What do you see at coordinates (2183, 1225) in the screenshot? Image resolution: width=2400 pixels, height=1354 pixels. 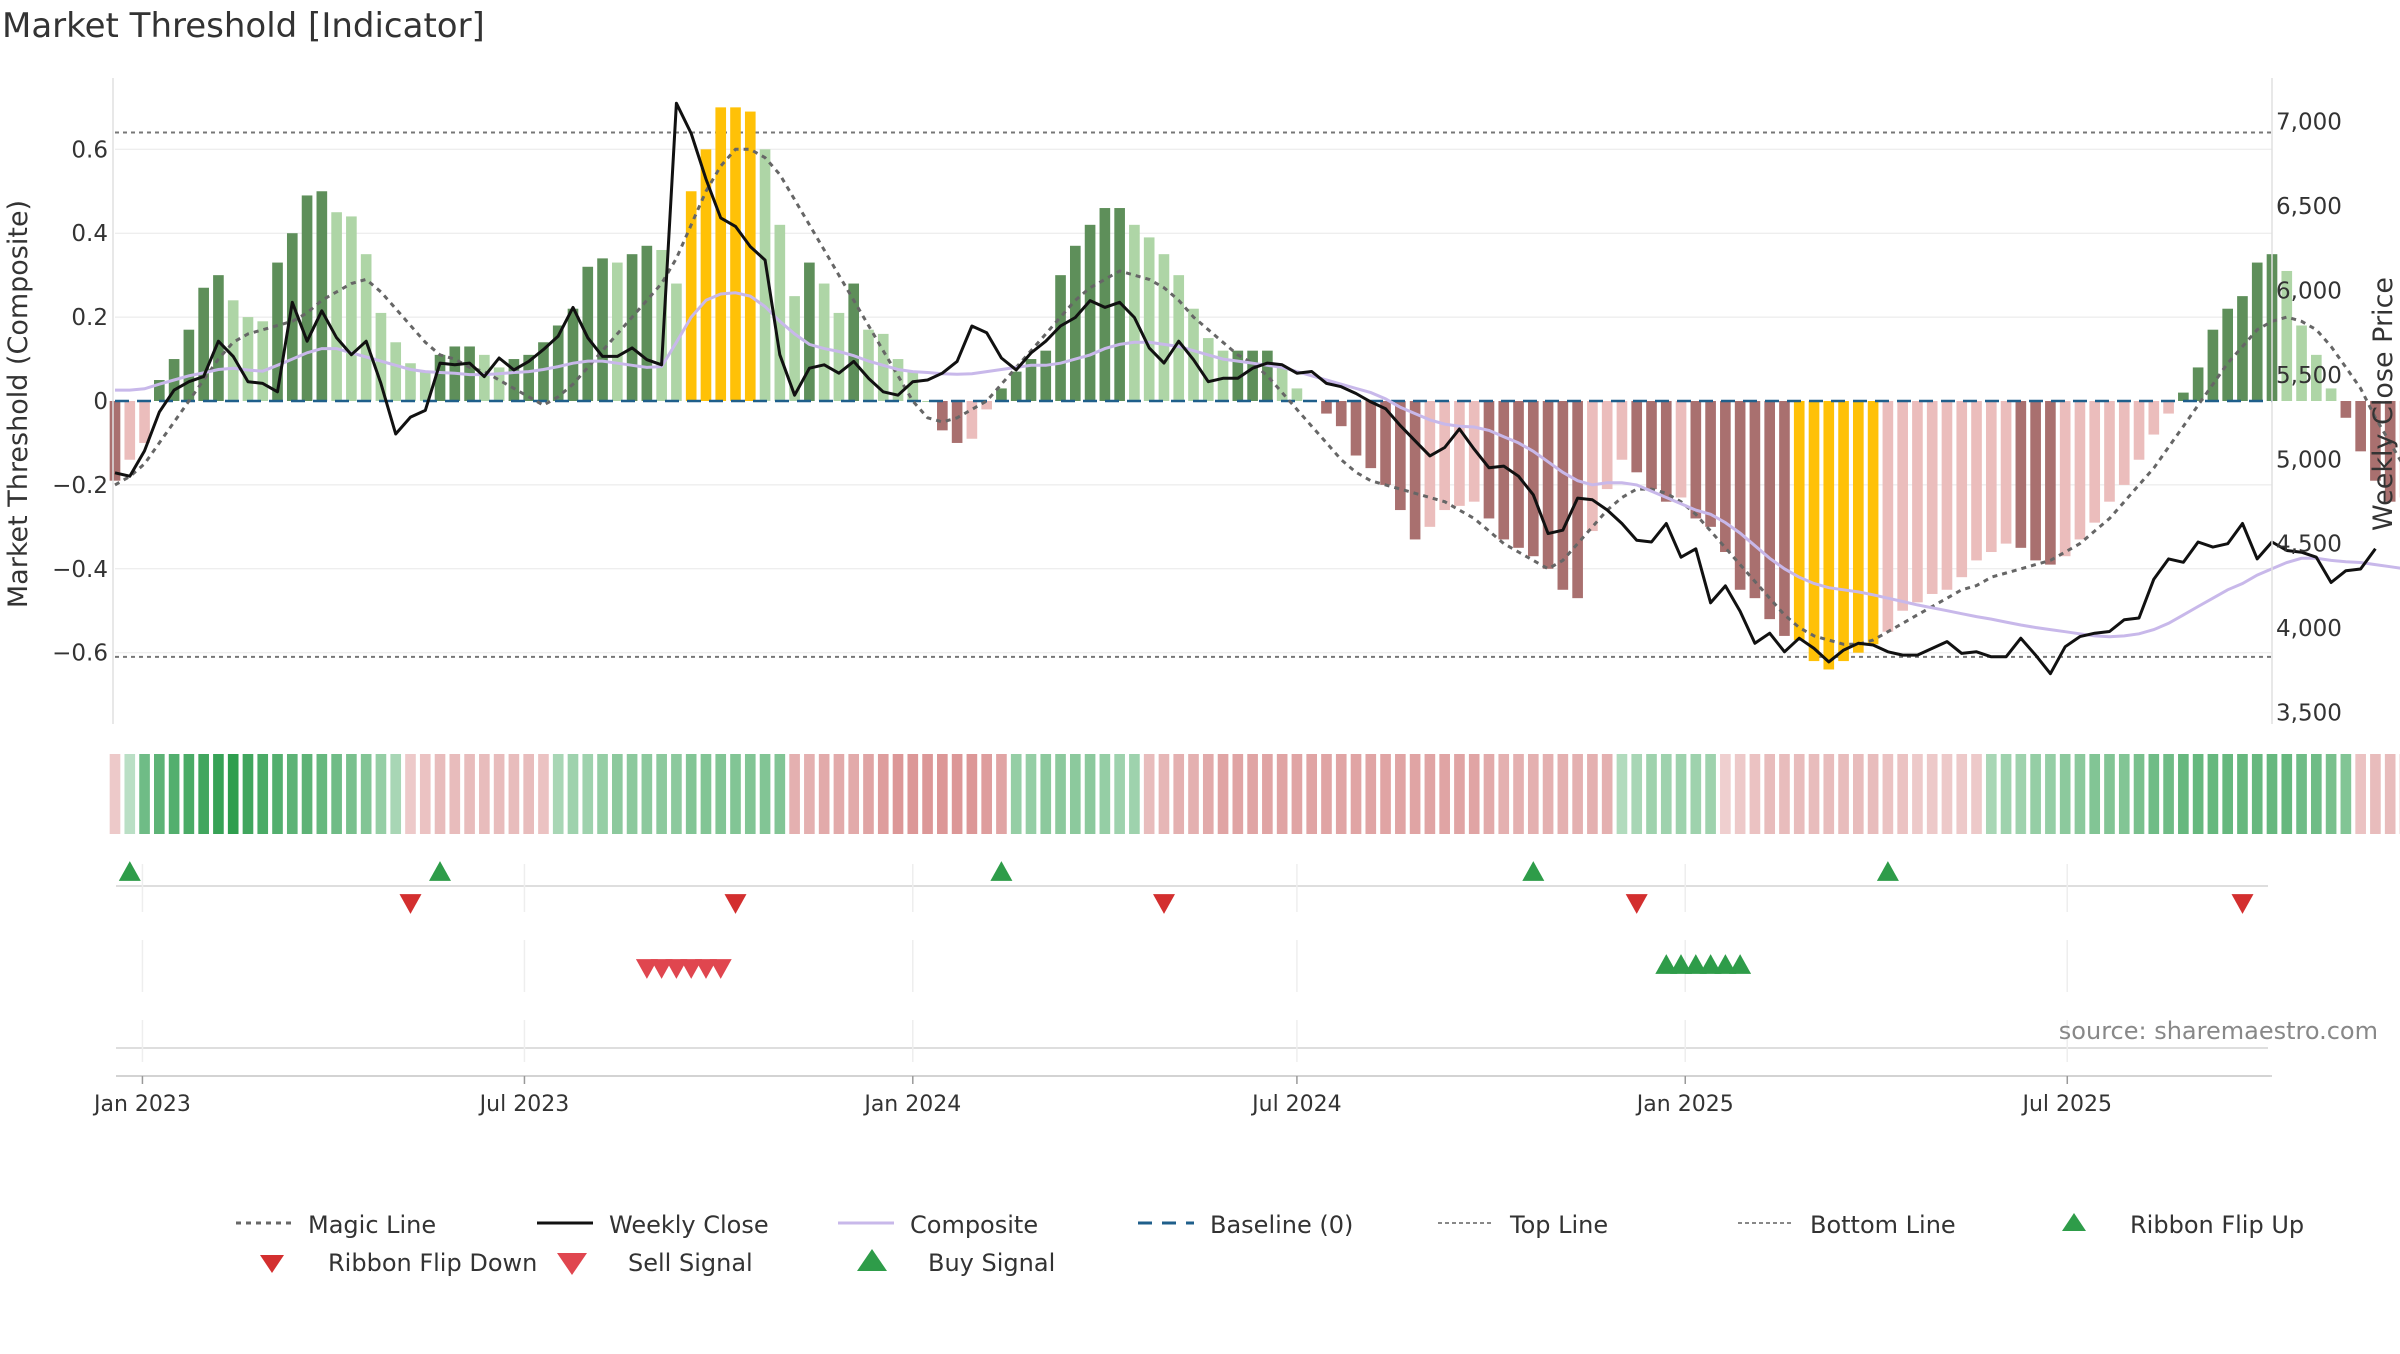 I see `legend-item-ribbon-up: Ribbon Flip Up` at bounding box center [2183, 1225].